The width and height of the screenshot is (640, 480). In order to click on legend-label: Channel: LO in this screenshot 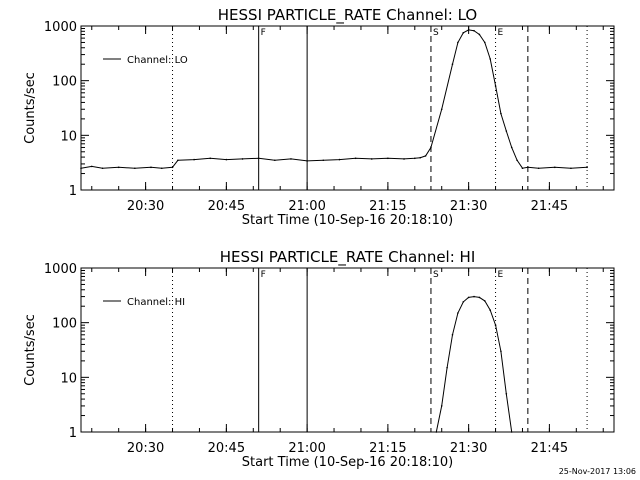, I will do `click(157, 60)`.